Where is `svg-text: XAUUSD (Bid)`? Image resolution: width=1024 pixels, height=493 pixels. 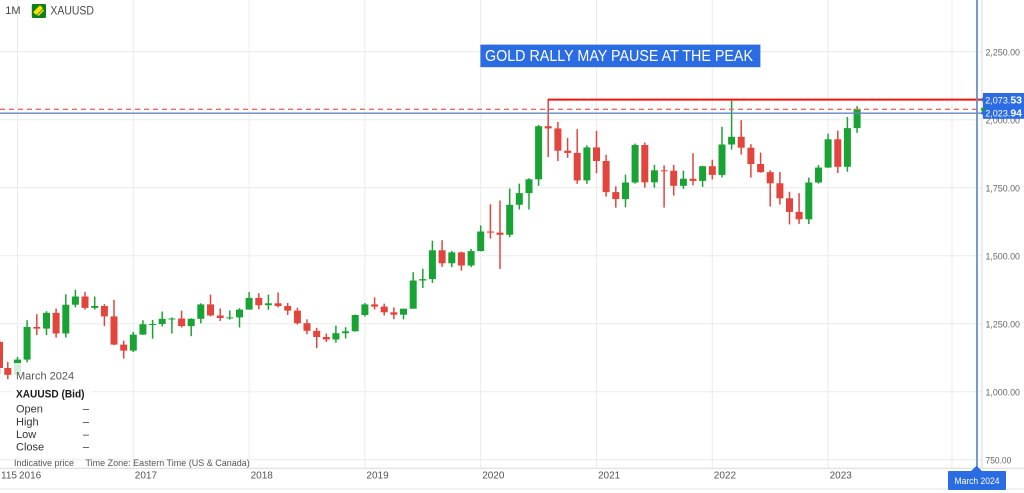
svg-text: XAUUSD (Bid) is located at coordinates (50, 395).